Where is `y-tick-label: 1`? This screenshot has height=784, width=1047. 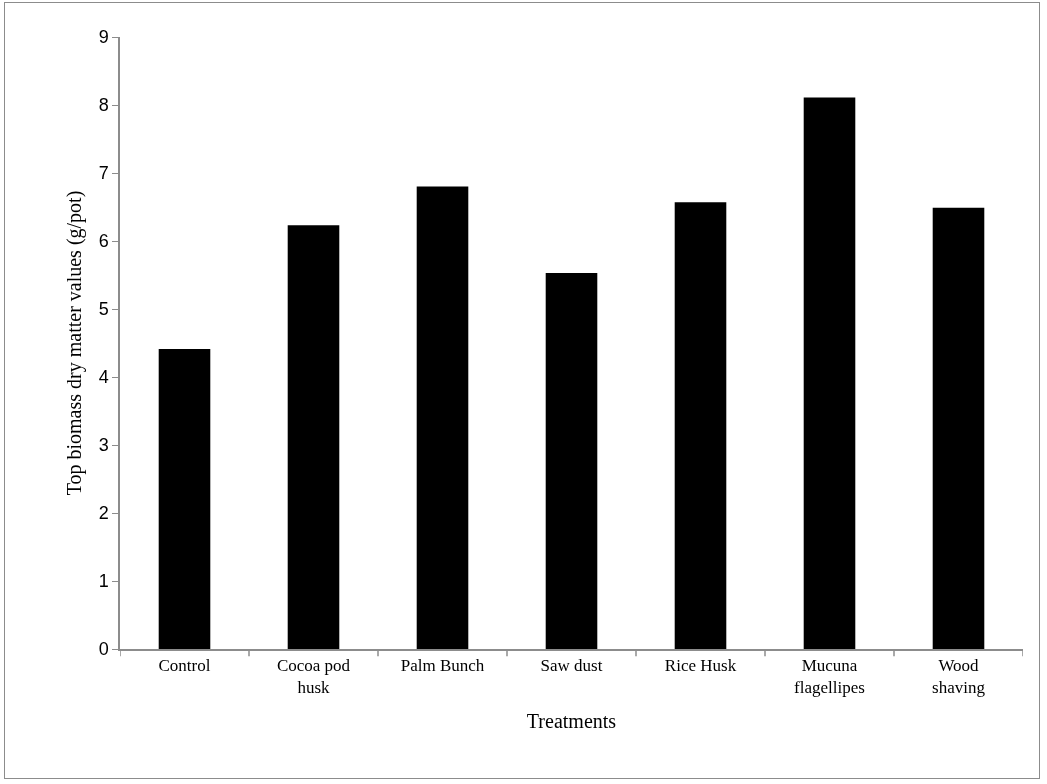
y-tick-label: 1 is located at coordinates (103, 581).